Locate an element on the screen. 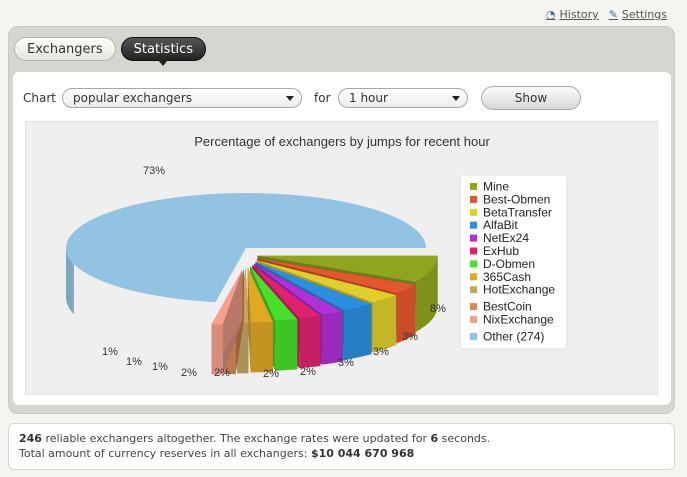 The height and width of the screenshot is (477, 687). pie-slice-365cash is located at coordinates (260, 320).